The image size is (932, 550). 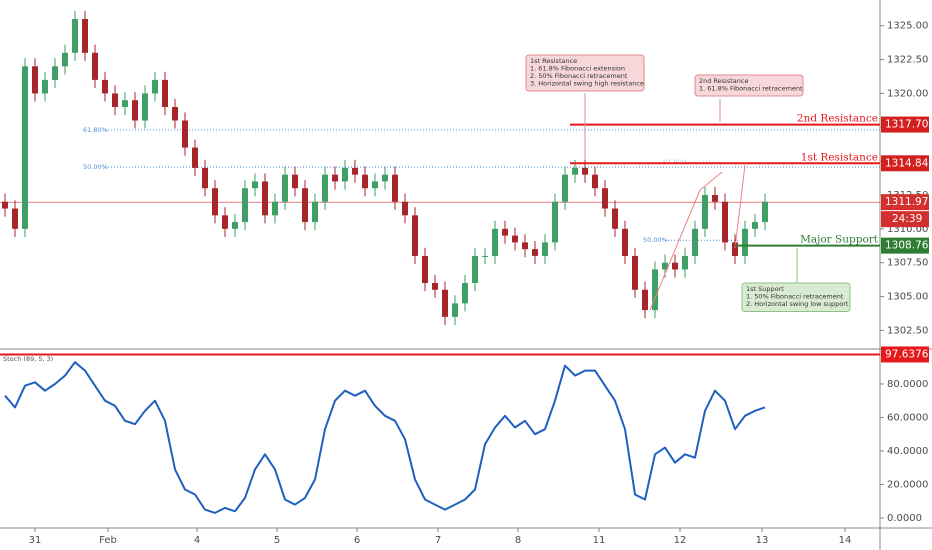 I want to click on annotation-text: 3. Horizontal swing high resistance, so click(x=587, y=83).